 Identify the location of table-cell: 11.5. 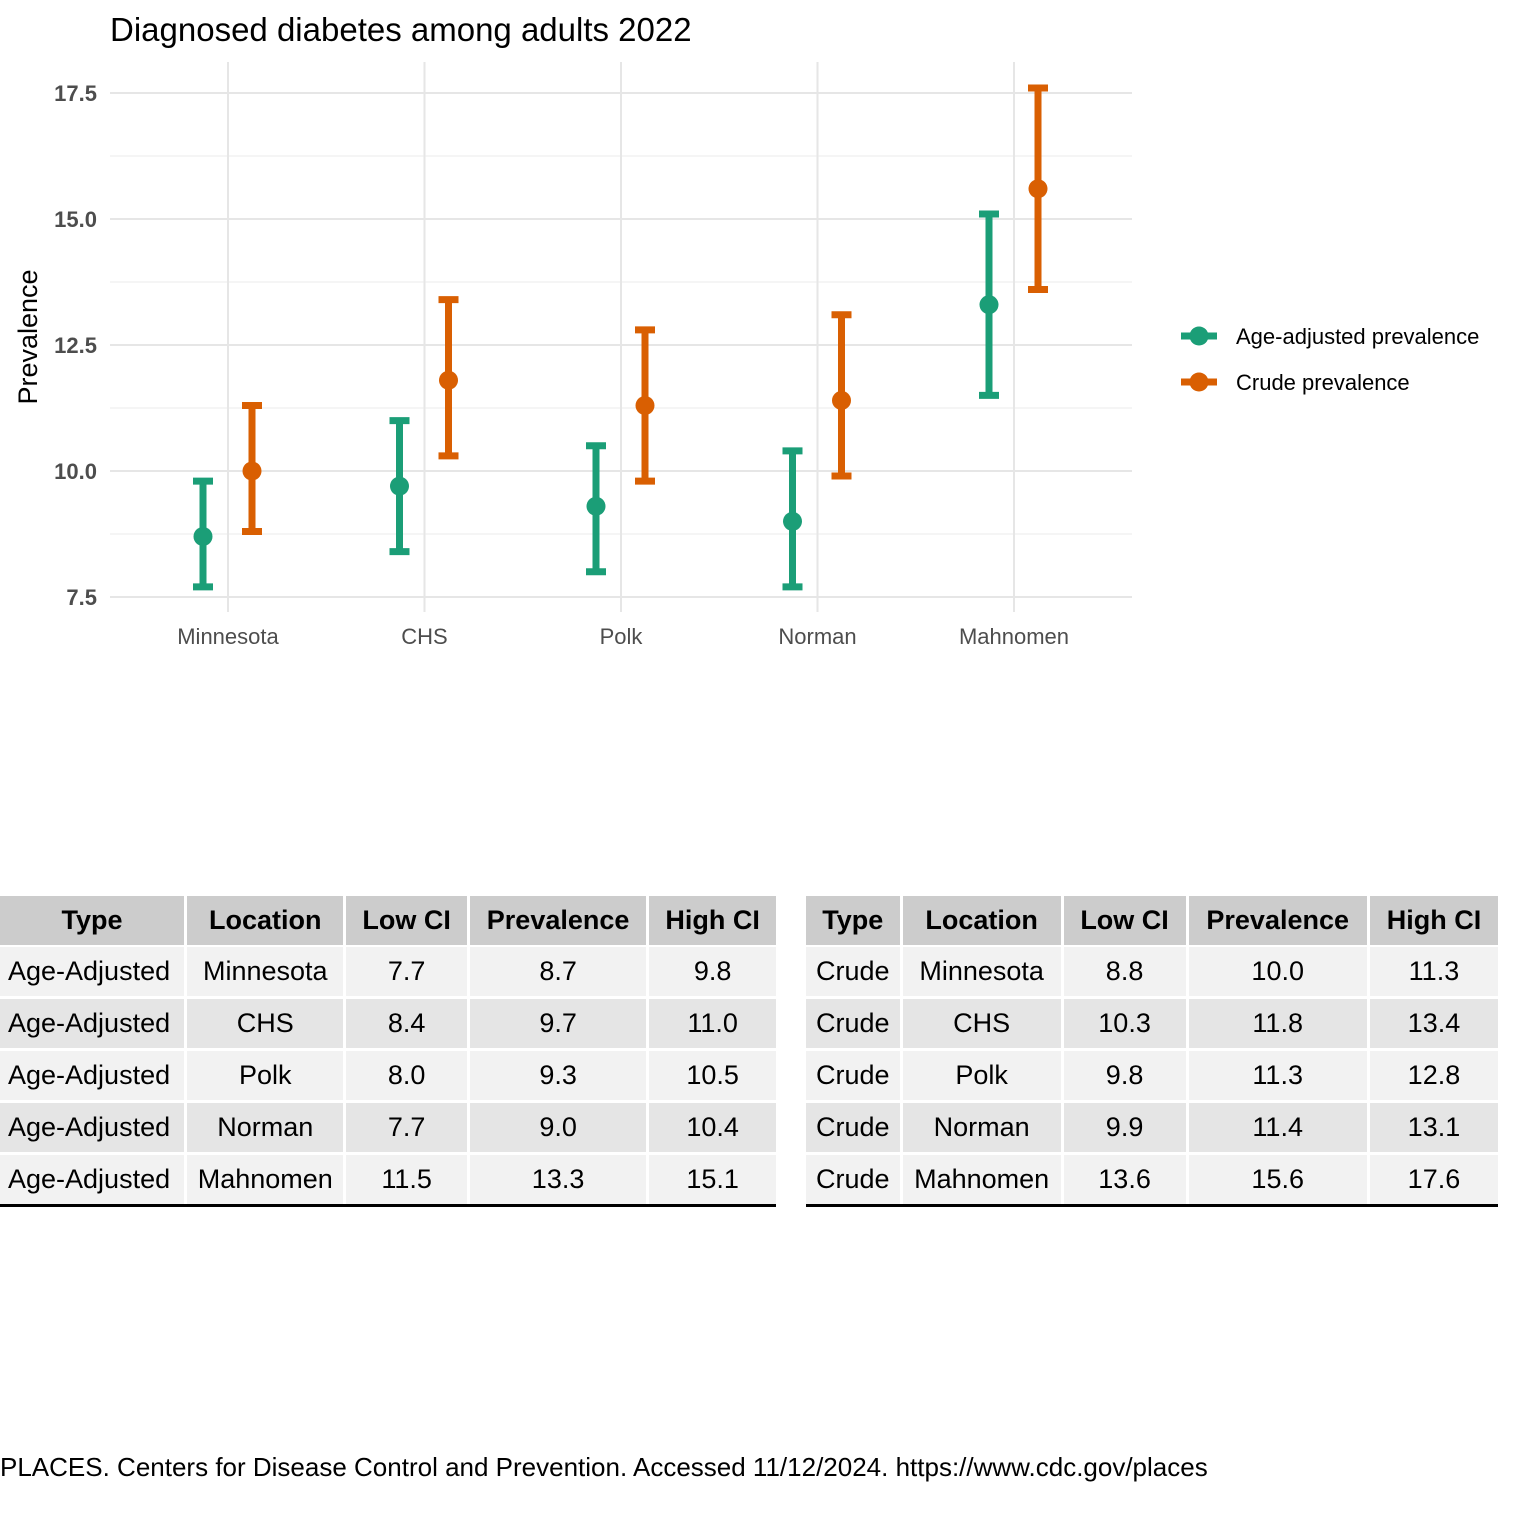
(407, 1180).